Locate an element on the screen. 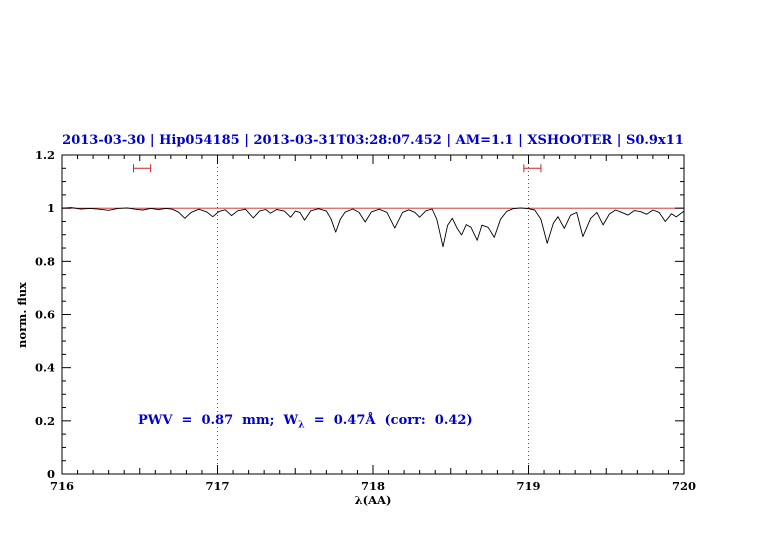 This screenshot has width=782, height=542. pwv-annotation: PWV = 0.87 mm; Wλ = 0.47Å (corr: 0.42) is located at coordinates (305, 422).